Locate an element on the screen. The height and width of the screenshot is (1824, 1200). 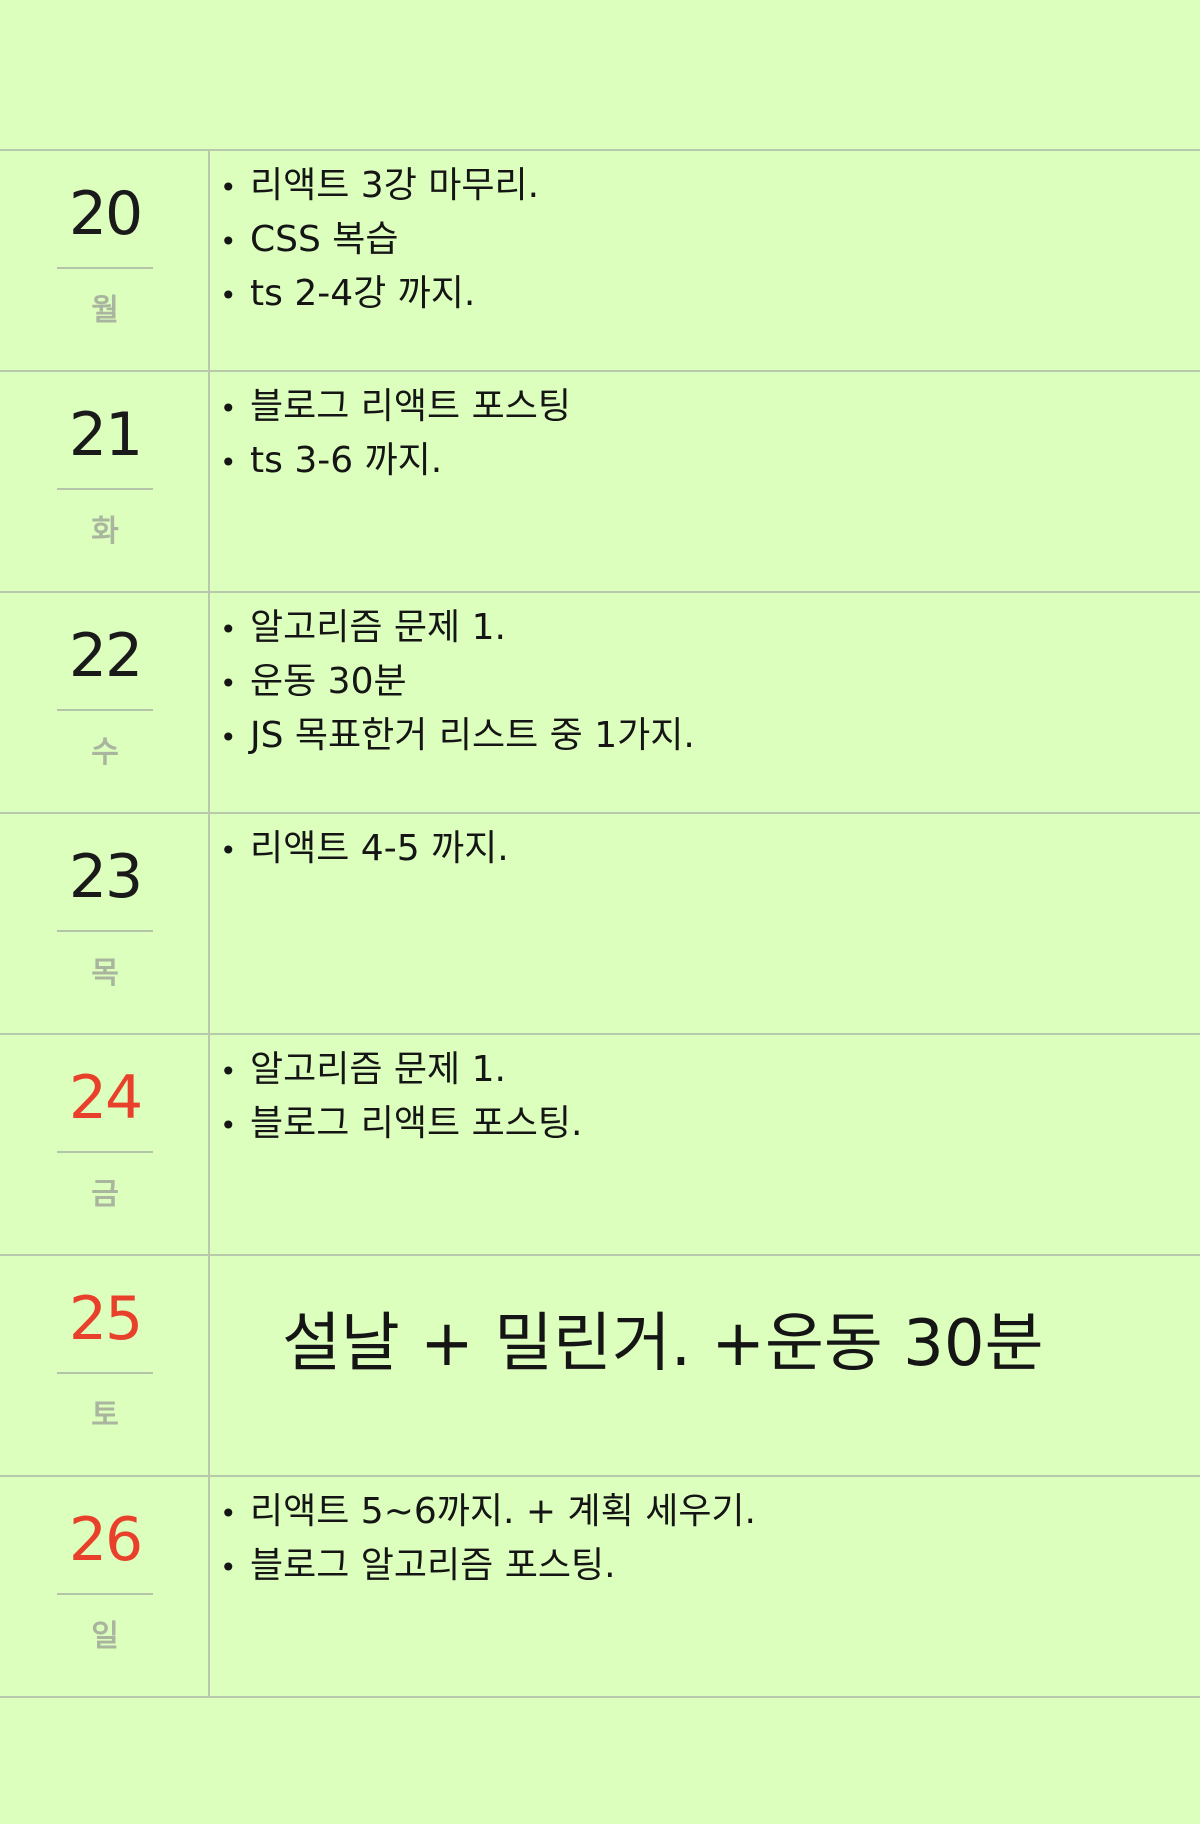
date-column: 23 목 is located at coordinates (105, 923).